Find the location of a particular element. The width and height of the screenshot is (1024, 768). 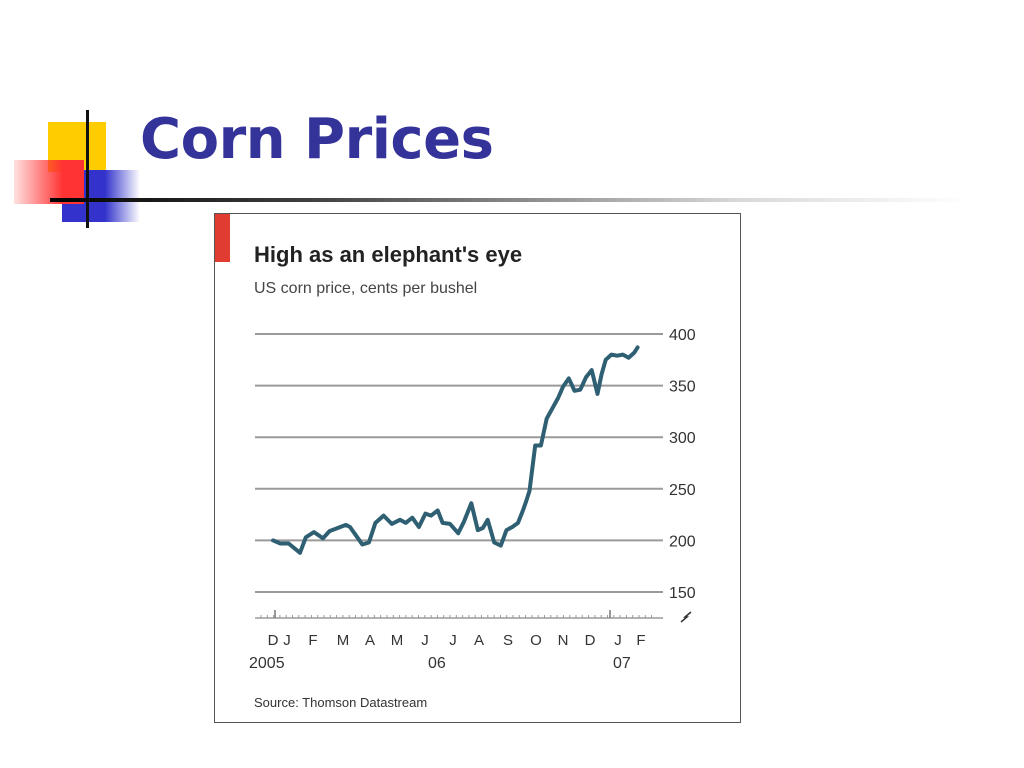

slide-title: Corn Prices is located at coordinates (317, 139).